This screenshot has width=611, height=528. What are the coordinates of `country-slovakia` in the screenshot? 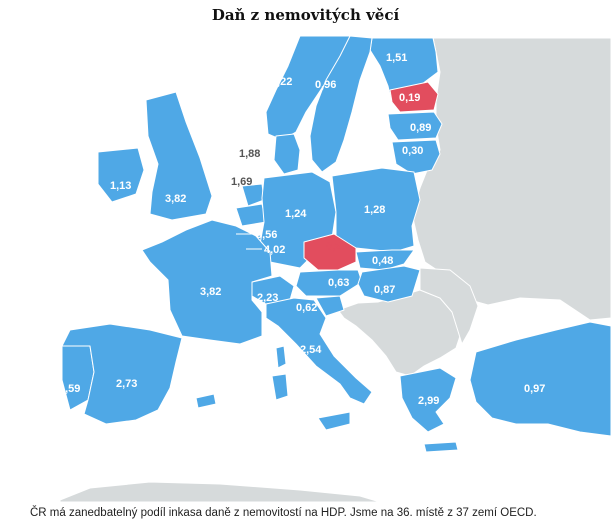 It's located at (385, 260).